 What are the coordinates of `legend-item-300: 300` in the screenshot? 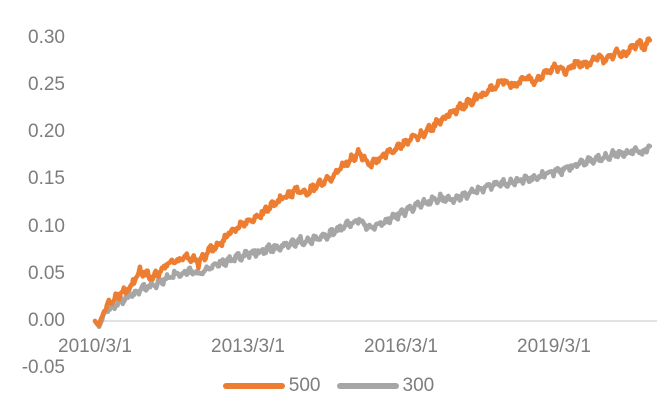 It's located at (385, 386).